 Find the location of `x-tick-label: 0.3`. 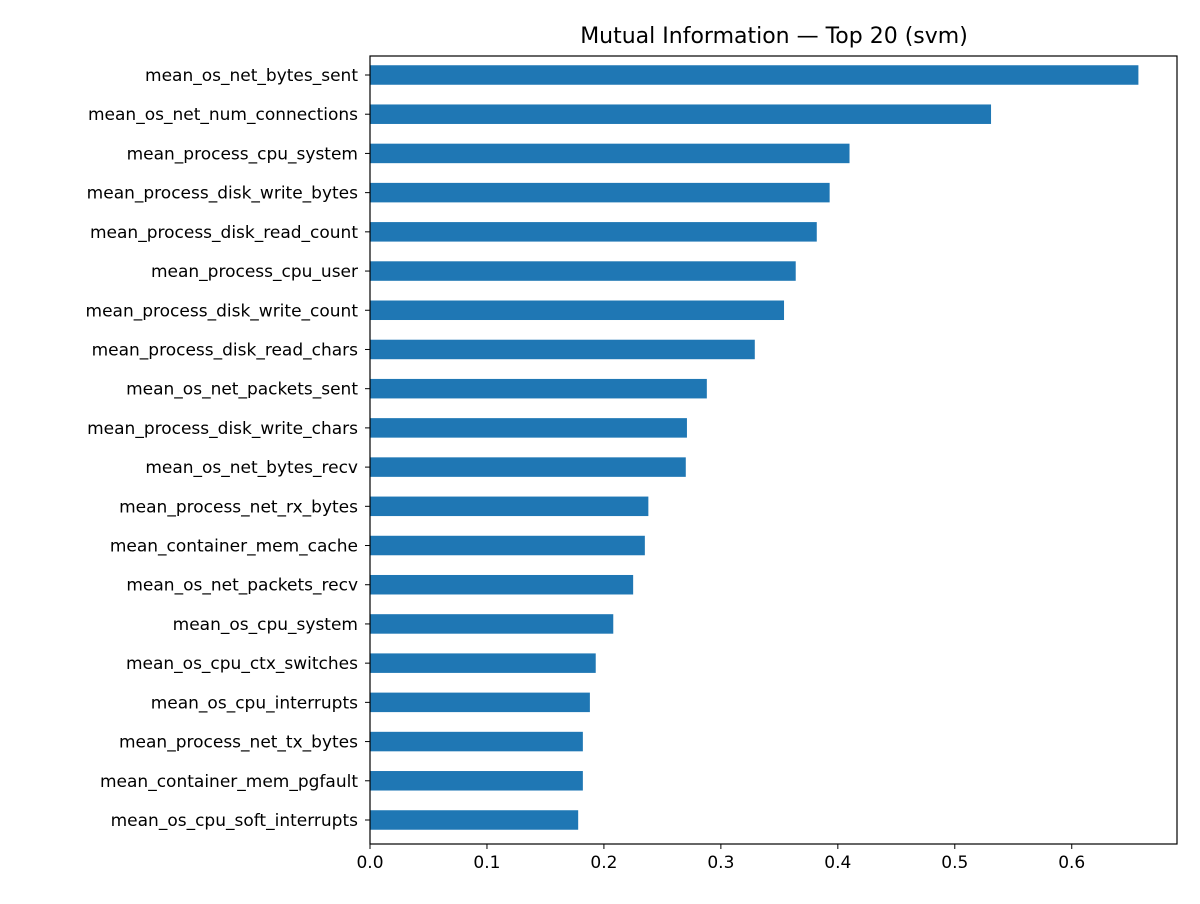

x-tick-label: 0.3 is located at coordinates (720, 863).